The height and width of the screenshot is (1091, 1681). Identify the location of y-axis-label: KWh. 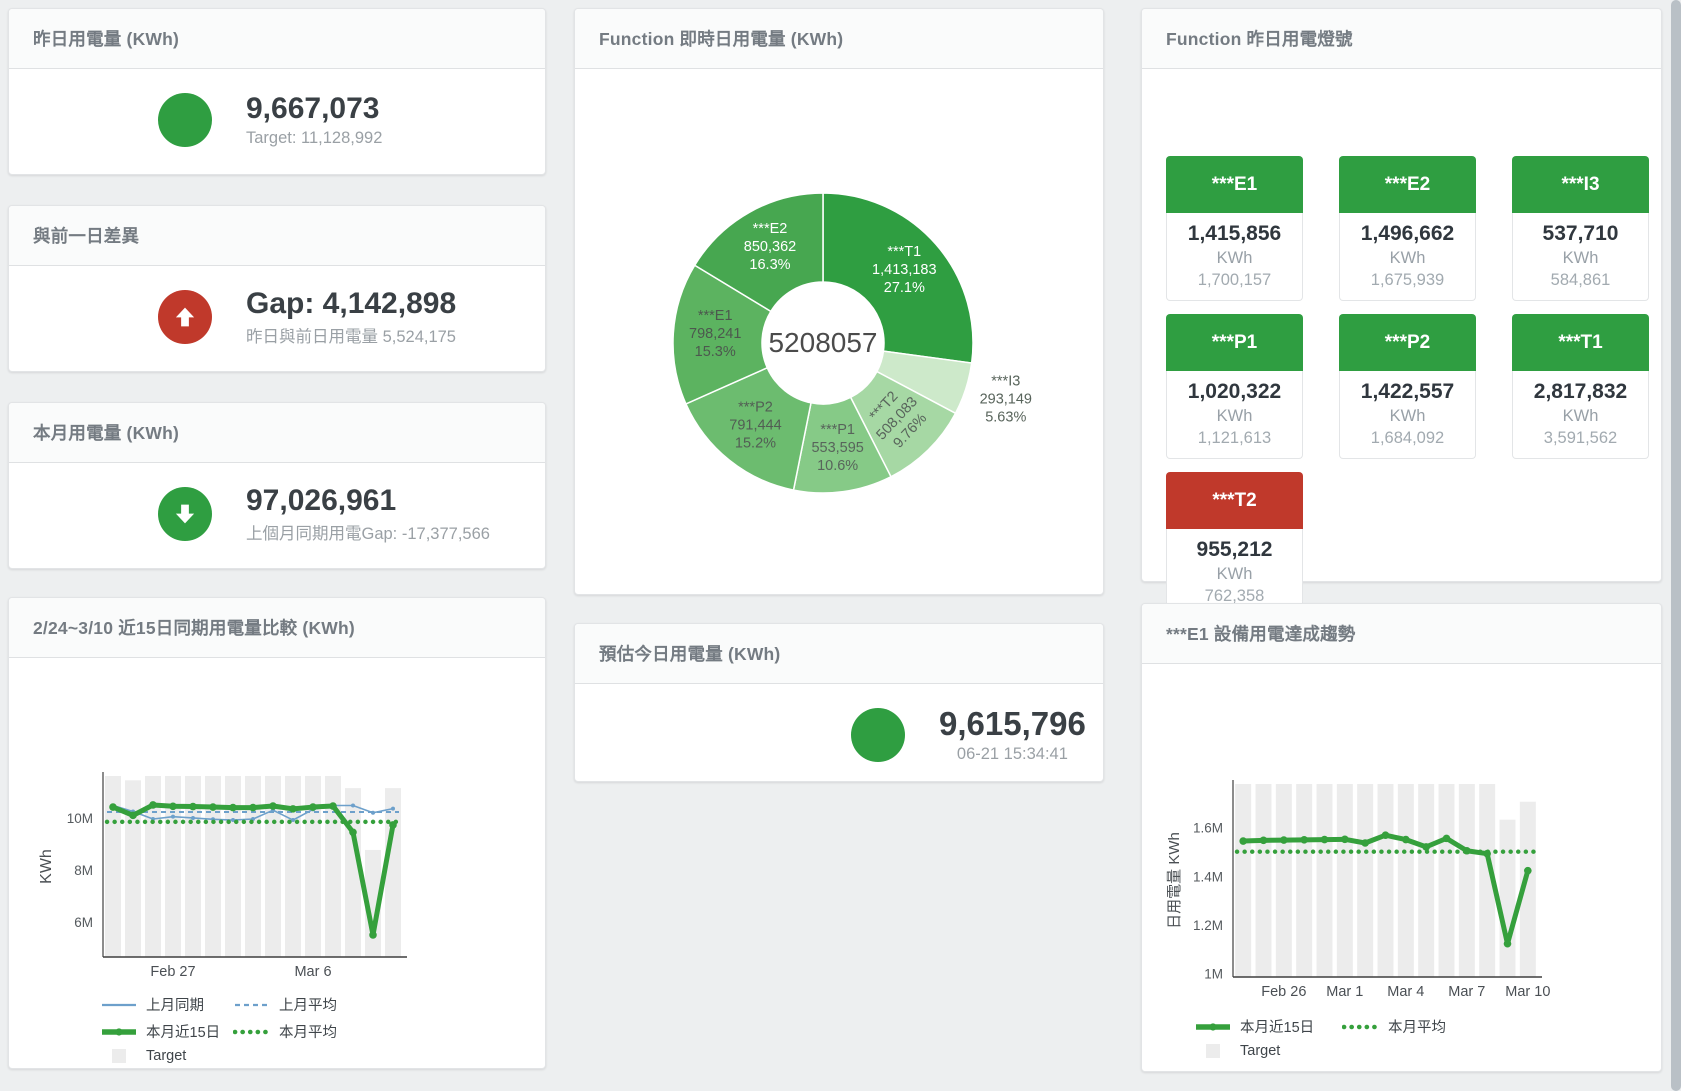
(46, 866).